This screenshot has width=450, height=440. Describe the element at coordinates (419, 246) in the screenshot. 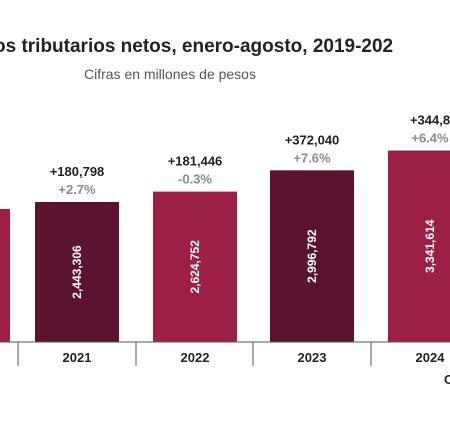

I see `bar-2024` at that location.